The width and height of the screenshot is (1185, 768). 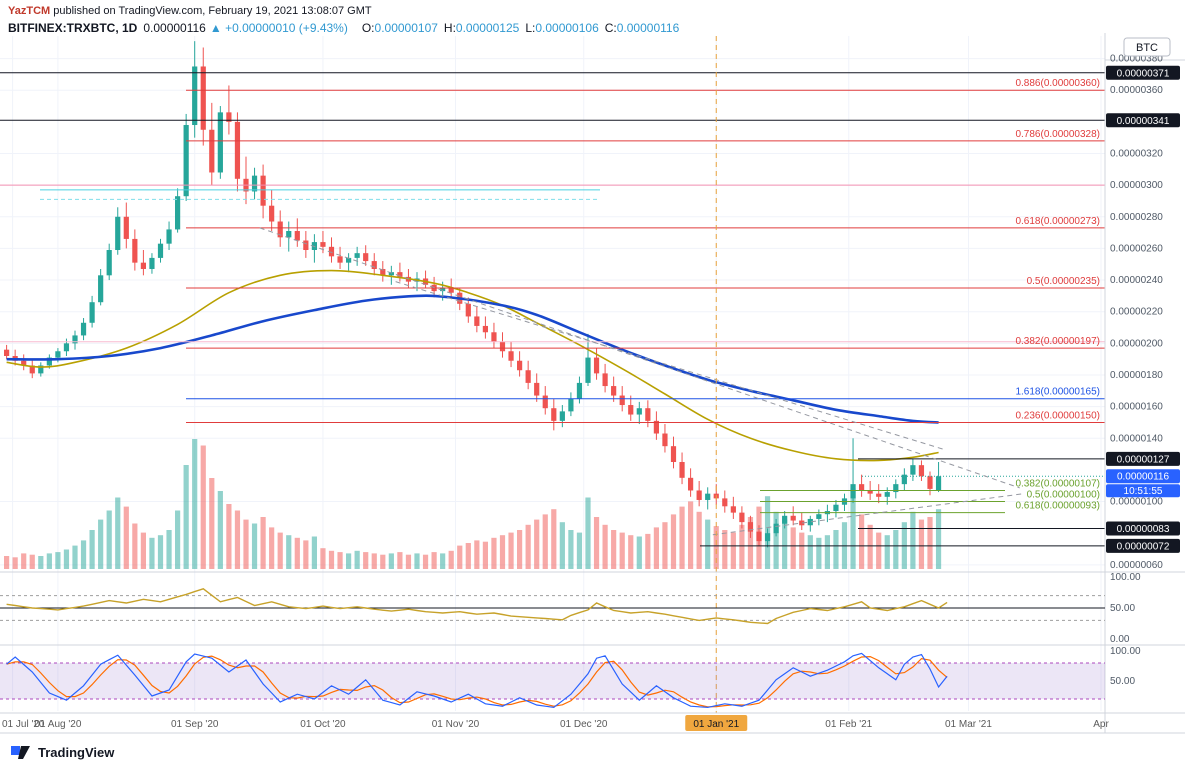 I want to click on svg-text: 0.00000072, so click(x=1143, y=546).